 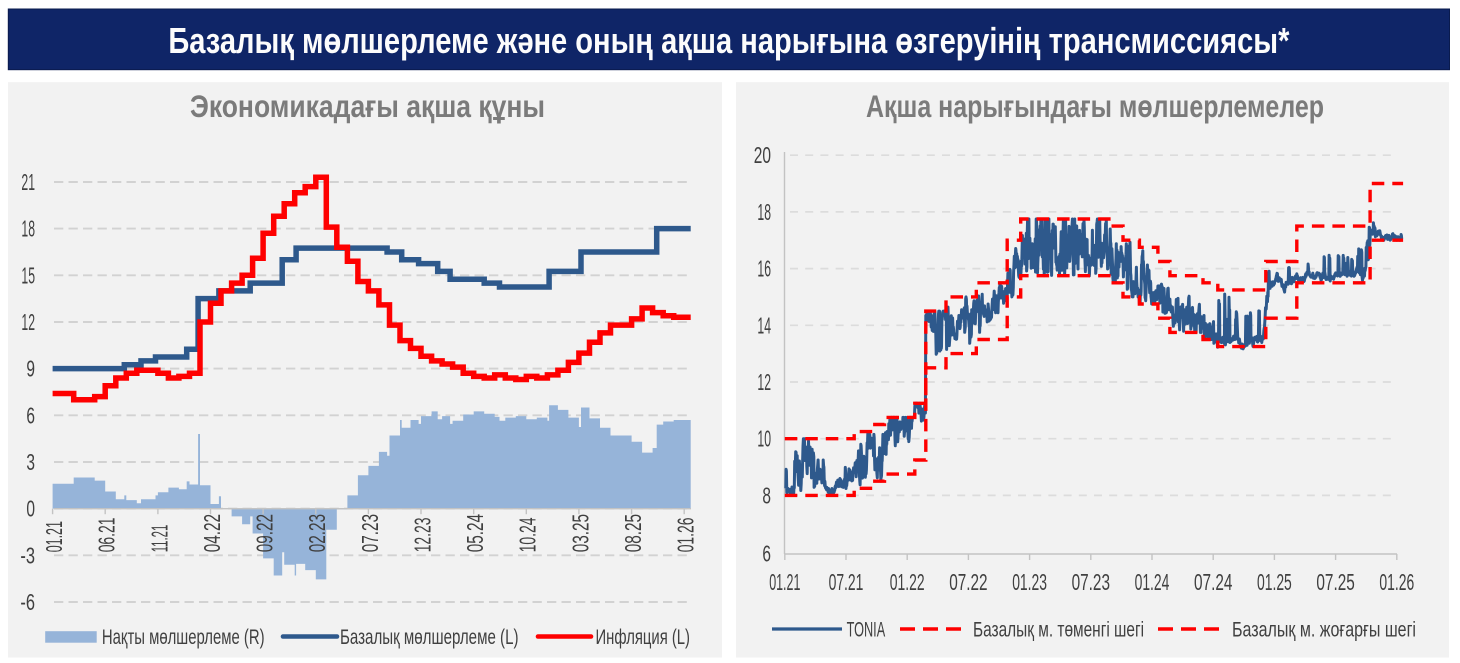 What do you see at coordinates (528, 535) in the screenshot?
I see `svg-text: 10.24` at bounding box center [528, 535].